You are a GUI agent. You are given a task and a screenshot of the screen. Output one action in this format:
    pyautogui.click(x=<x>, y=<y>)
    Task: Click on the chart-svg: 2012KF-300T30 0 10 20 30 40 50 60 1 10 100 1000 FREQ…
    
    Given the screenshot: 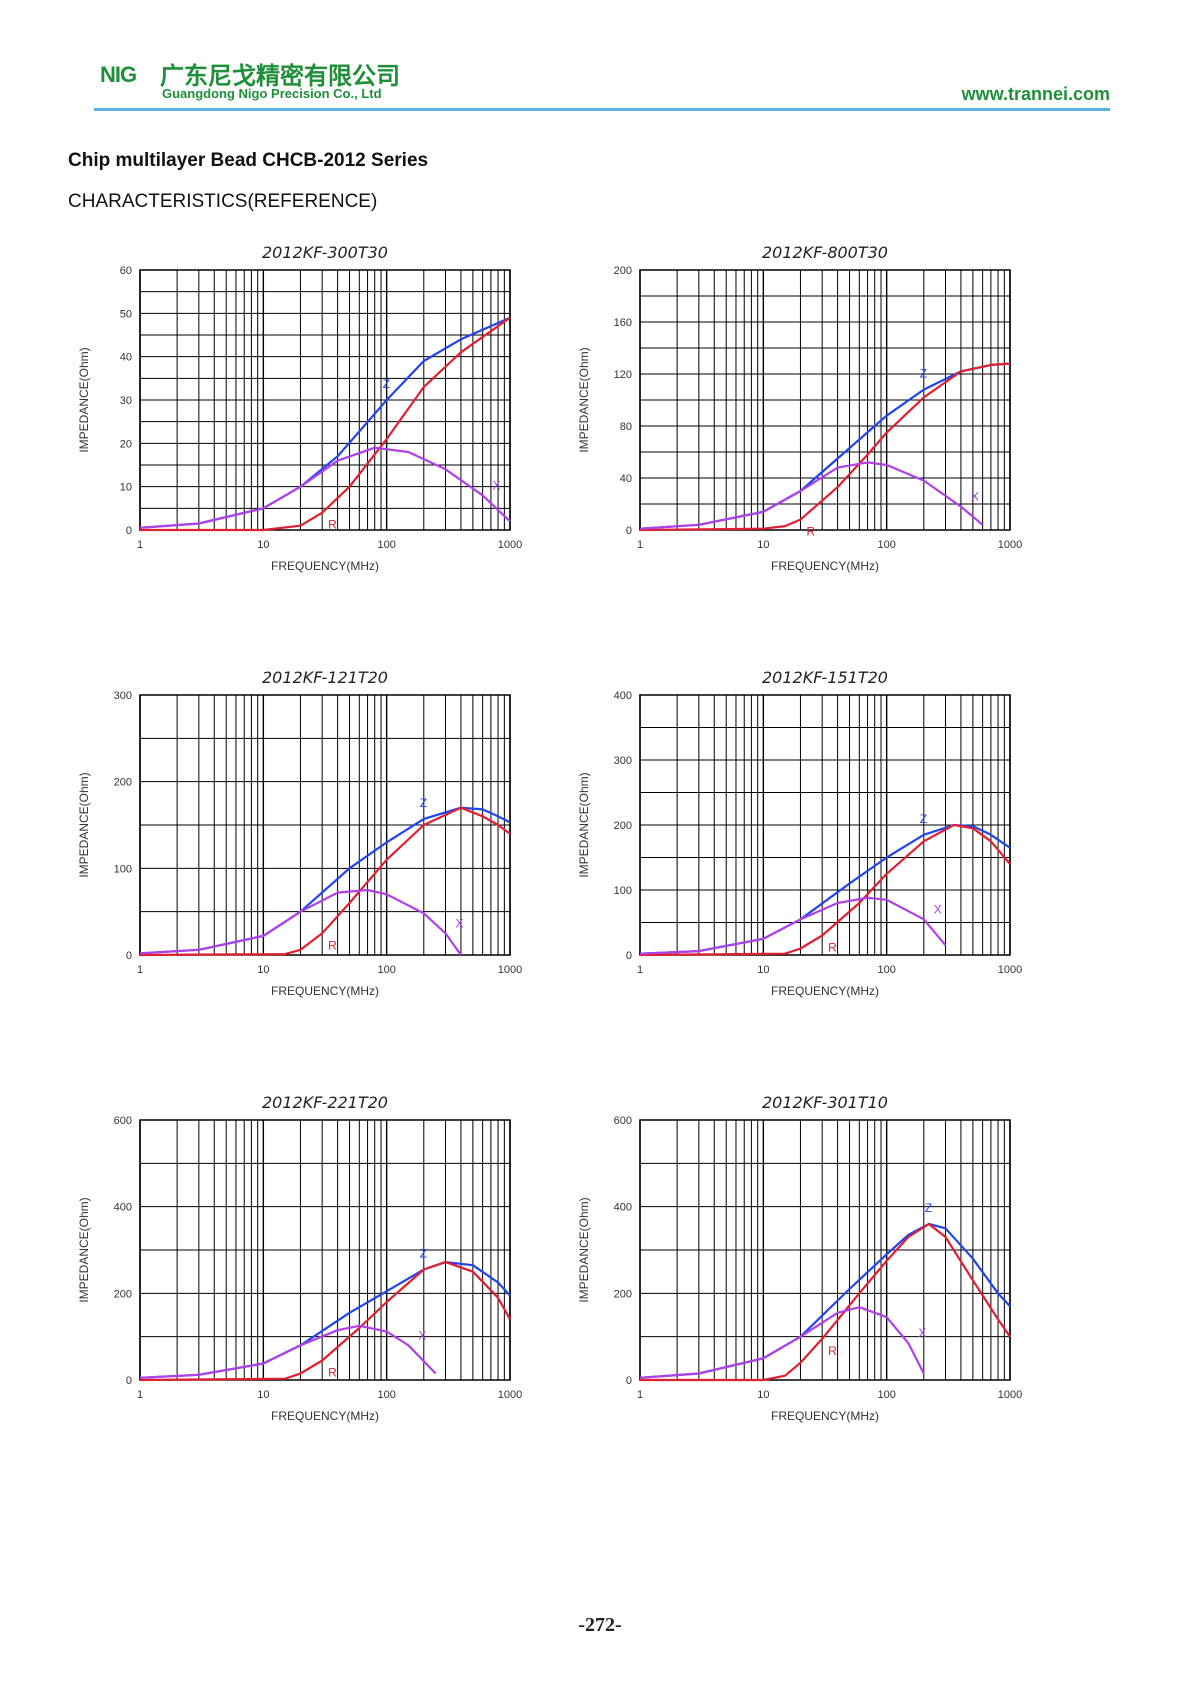 What is the action you would take?
    pyautogui.click(x=299, y=408)
    